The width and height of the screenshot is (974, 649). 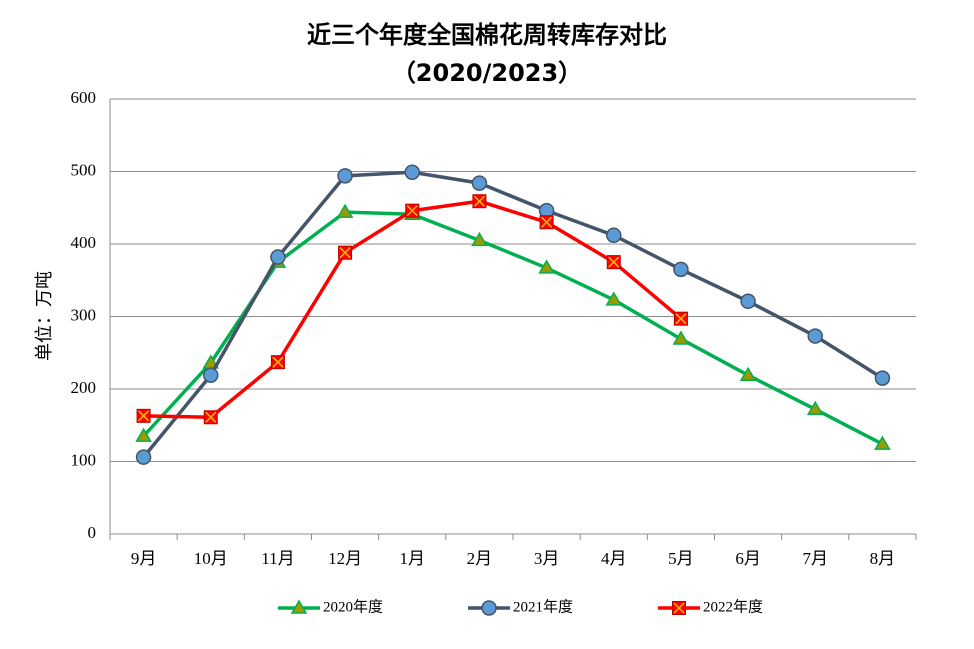 What do you see at coordinates (44, 316) in the screenshot?
I see `y-axis-label: 单位：万吨` at bounding box center [44, 316].